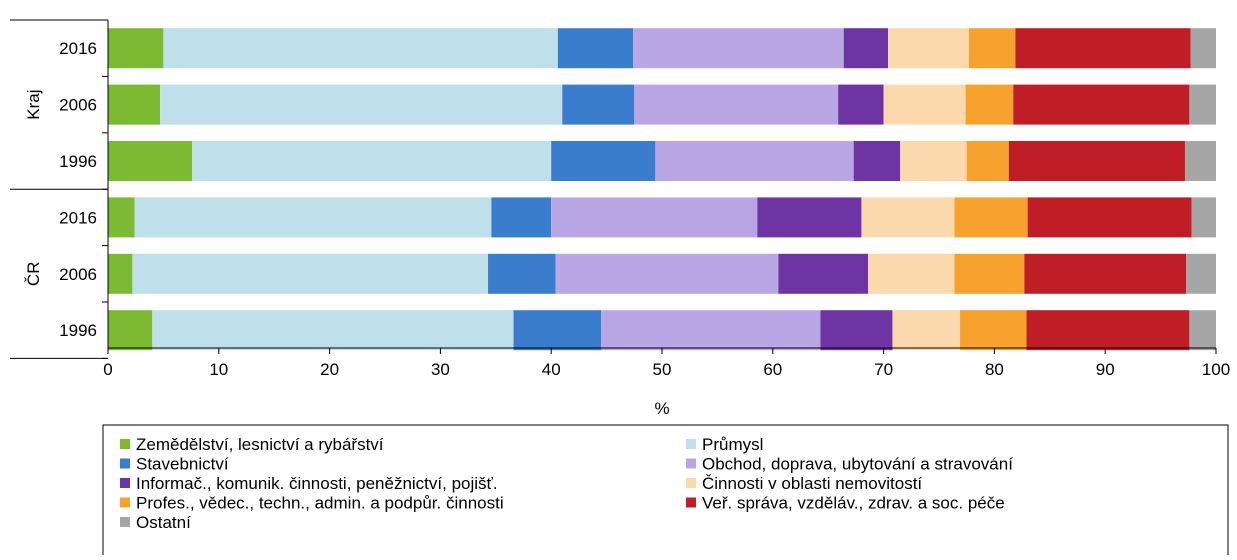 This screenshot has height=560, width=1237. What do you see at coordinates (1105, 369) in the screenshot?
I see `x-tick-label: 90` at bounding box center [1105, 369].